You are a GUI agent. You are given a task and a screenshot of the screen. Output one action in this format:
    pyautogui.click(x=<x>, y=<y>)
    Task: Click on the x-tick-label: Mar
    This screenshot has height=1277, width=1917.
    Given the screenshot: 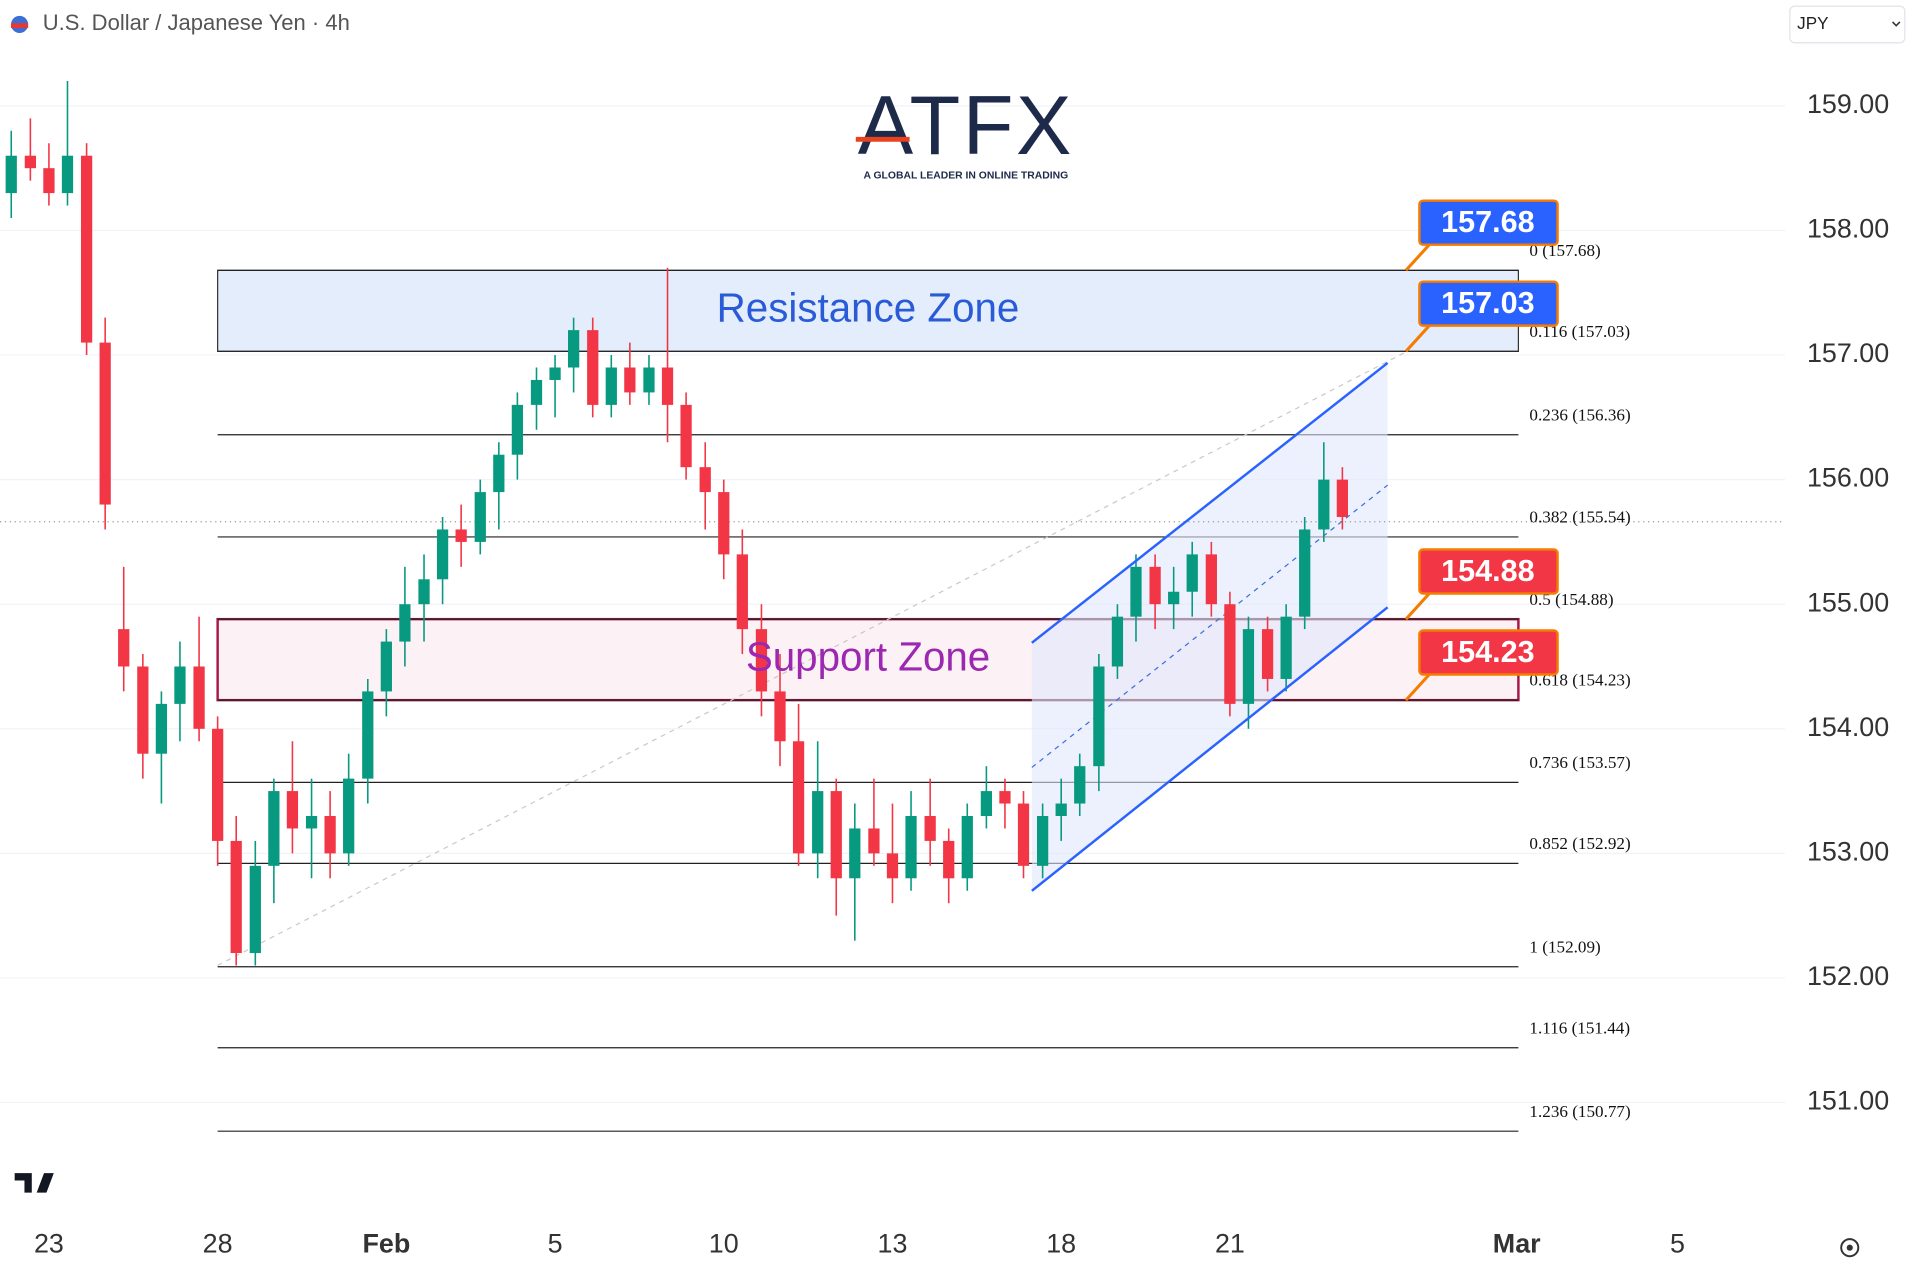 What is the action you would take?
    pyautogui.click(x=1517, y=1243)
    